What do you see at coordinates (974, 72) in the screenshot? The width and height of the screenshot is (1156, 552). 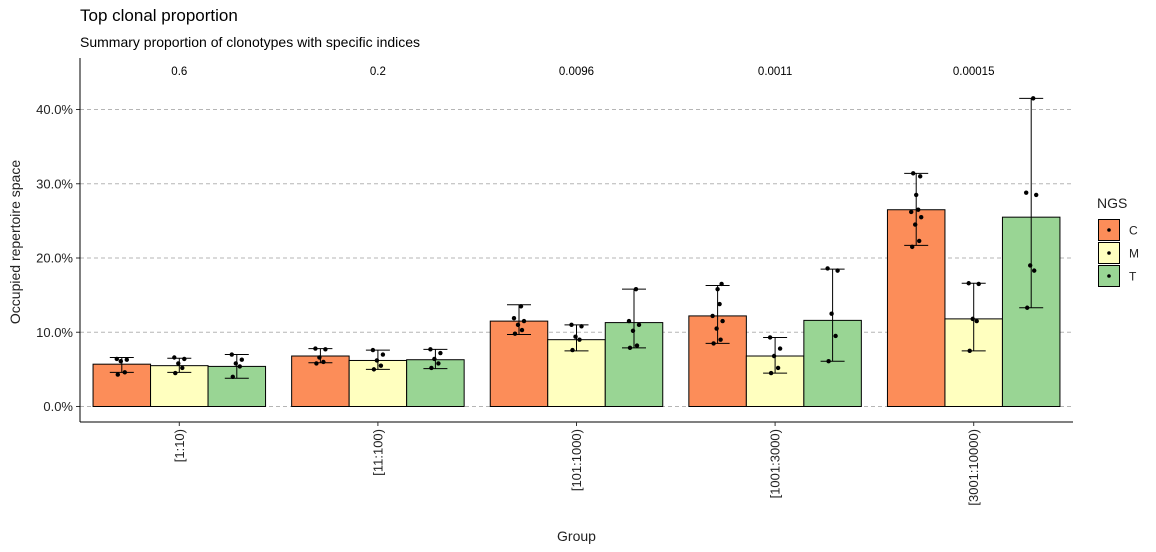 I see `p-value-label: 0.00015` at bounding box center [974, 72].